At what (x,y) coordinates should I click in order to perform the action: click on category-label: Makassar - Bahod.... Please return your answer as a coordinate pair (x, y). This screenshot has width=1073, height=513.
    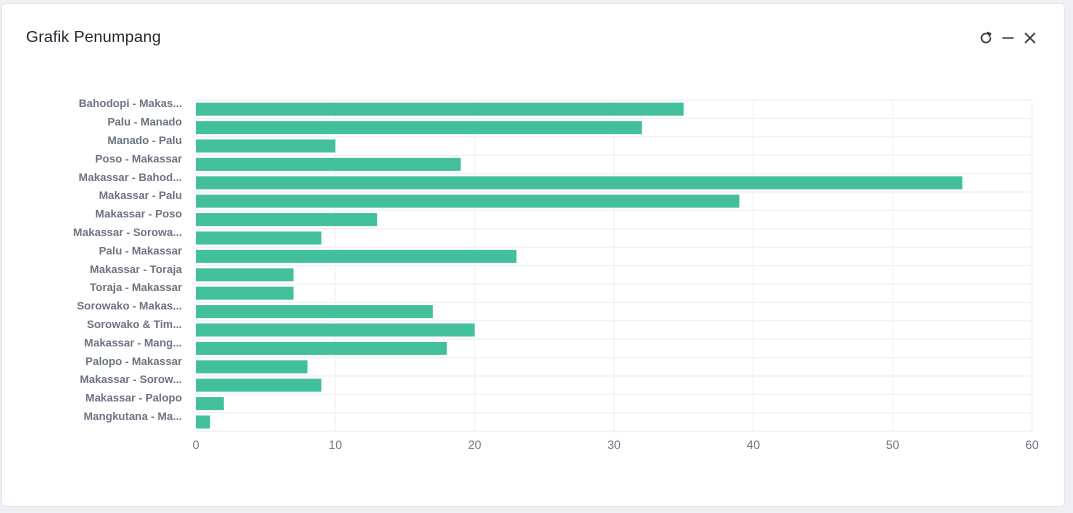
    Looking at the image, I should click on (130, 178).